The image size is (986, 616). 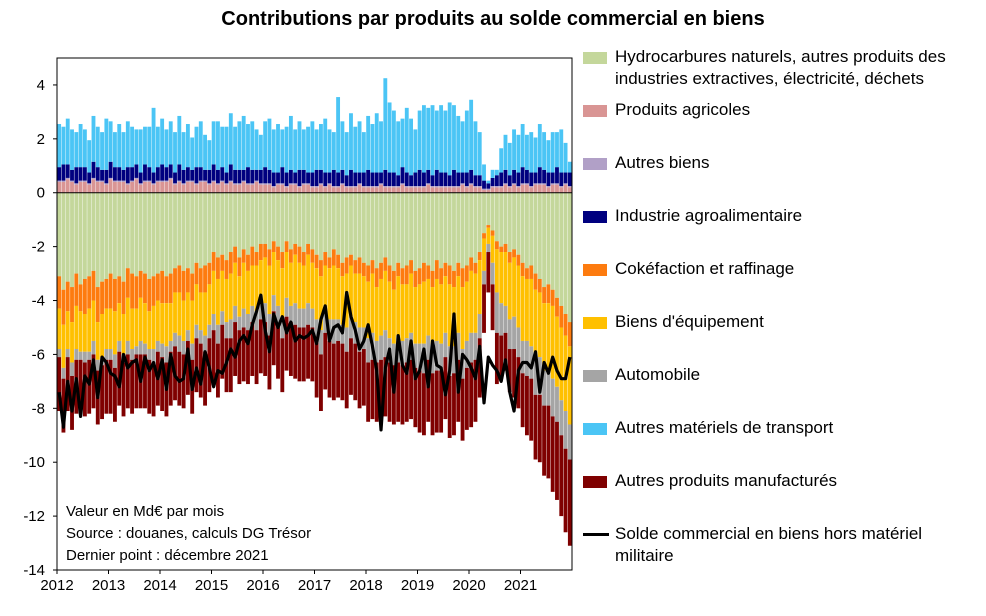 What do you see at coordinates (662, 162) in the screenshot?
I see `legend-label: Autres biens` at bounding box center [662, 162].